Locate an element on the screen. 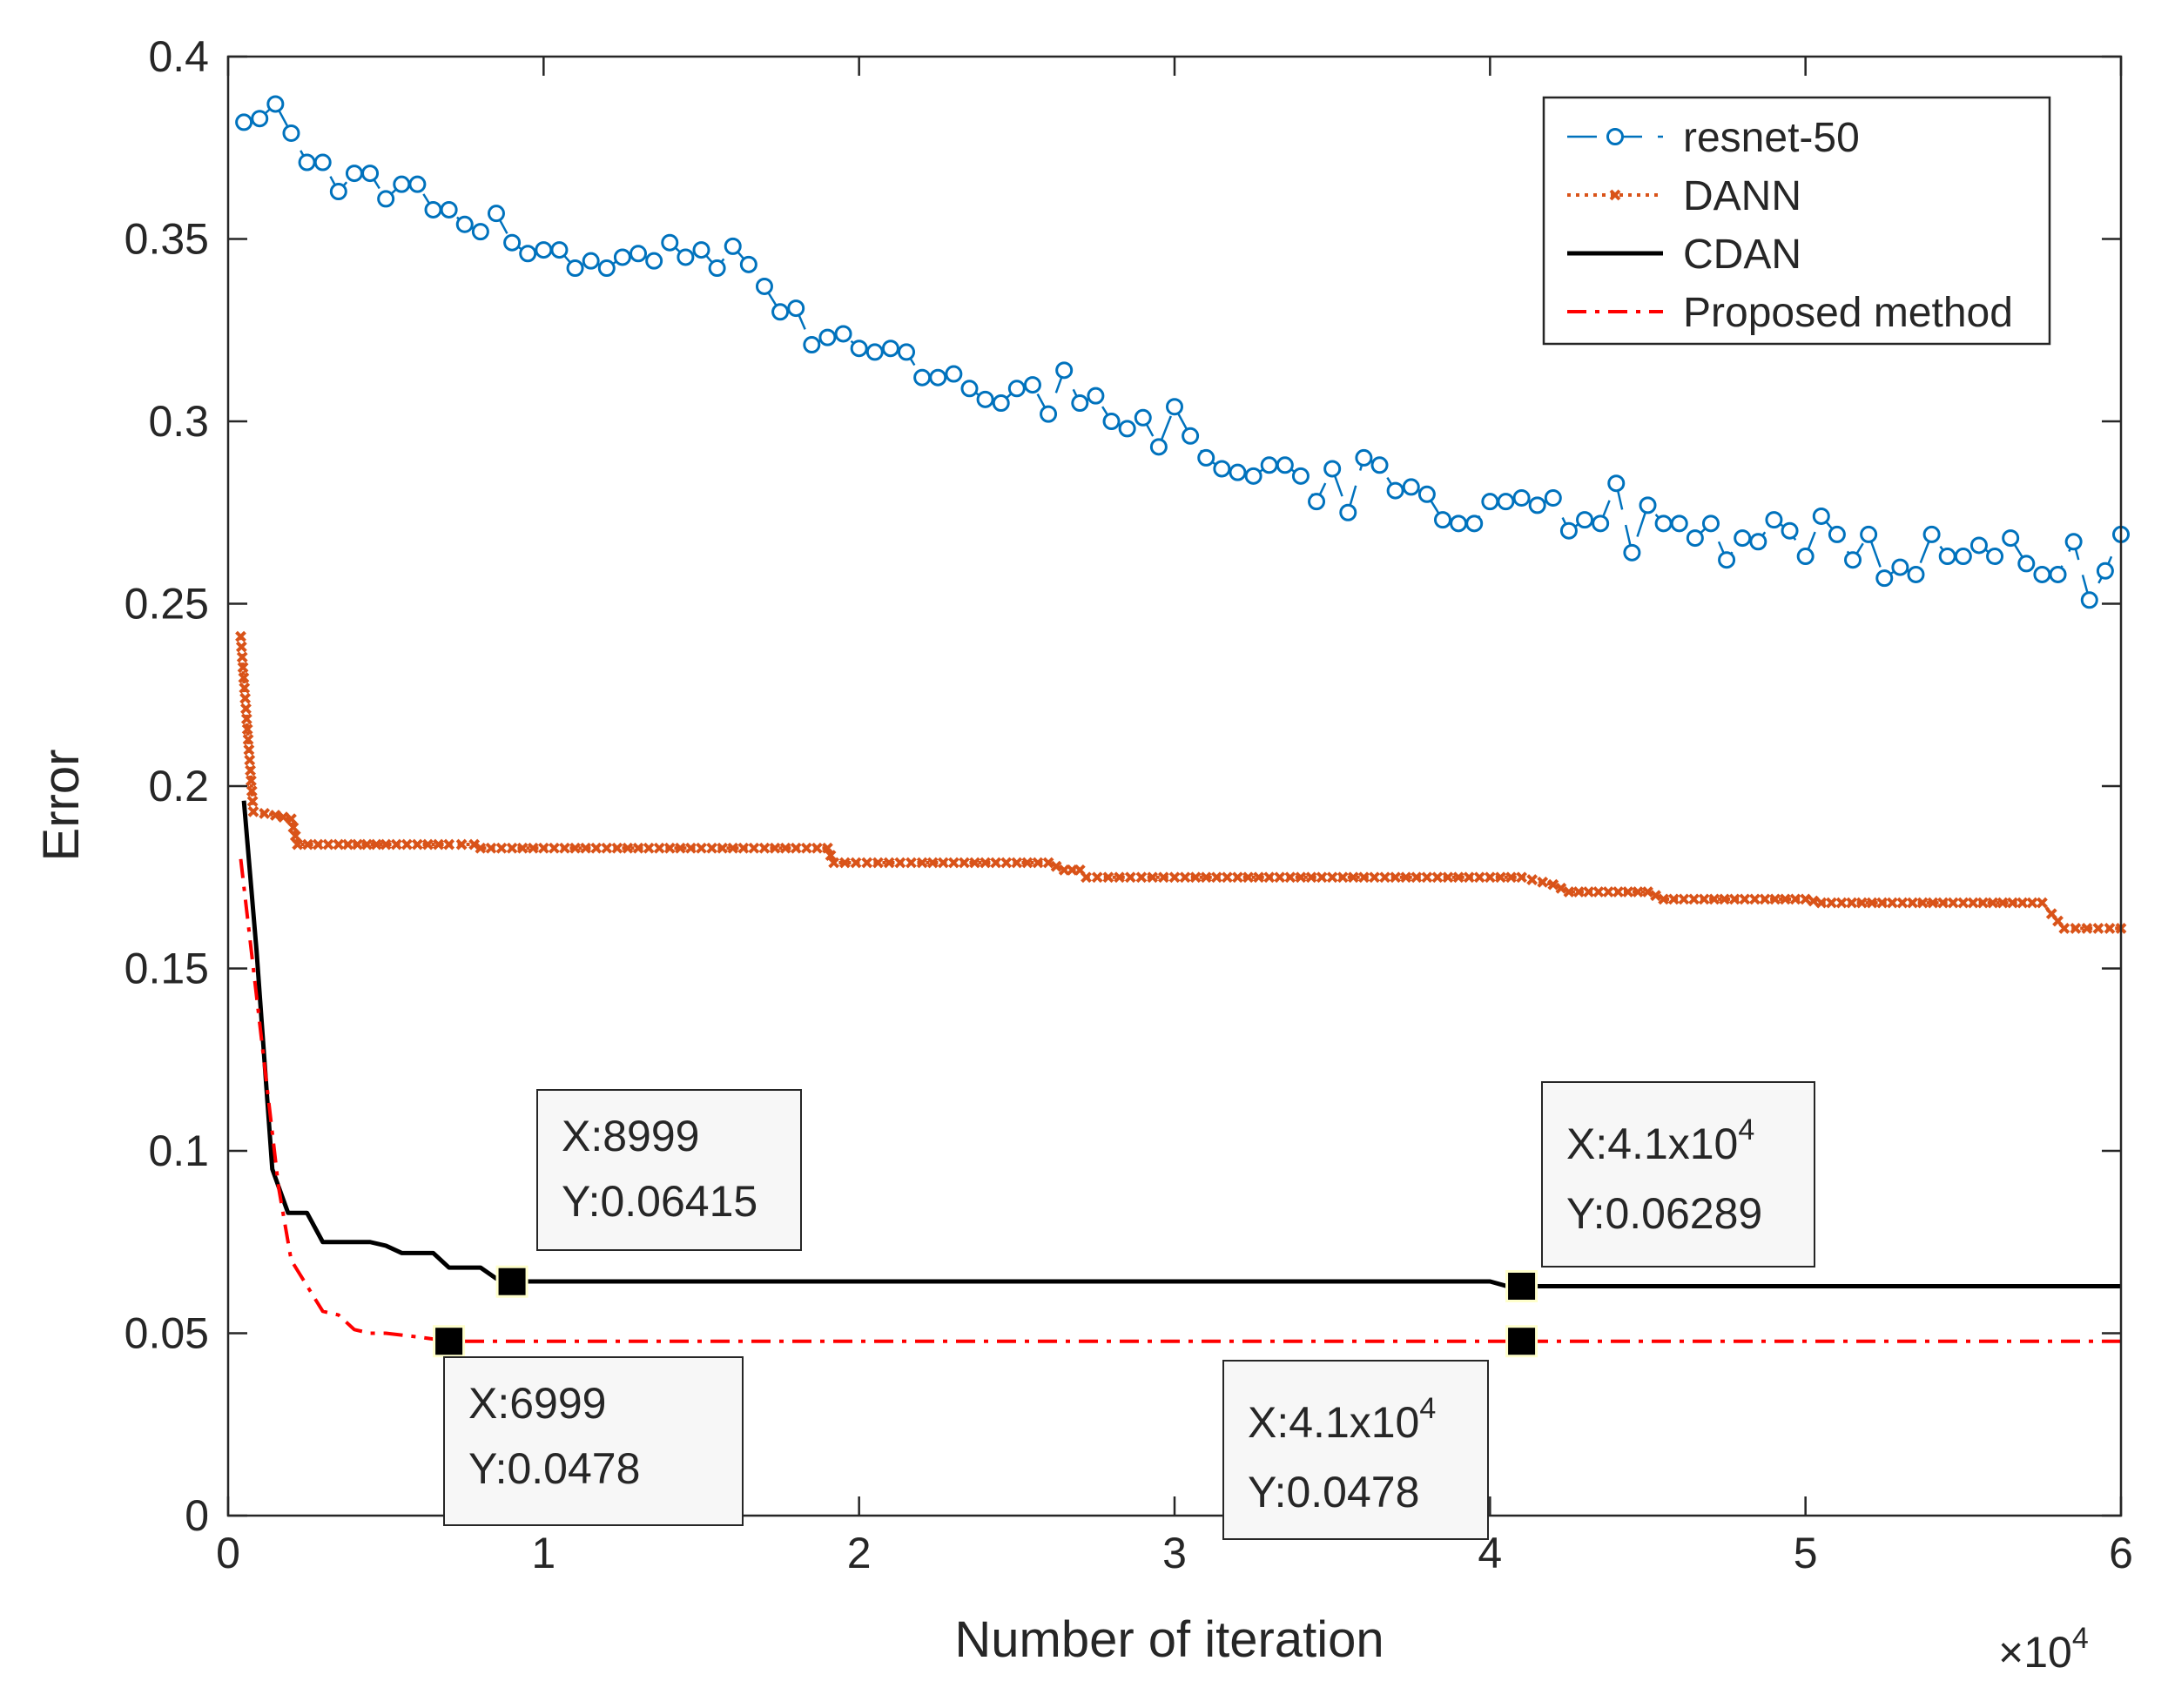 The width and height of the screenshot is (2168, 1708). x-tick-label: 5 is located at coordinates (1806, 1553).